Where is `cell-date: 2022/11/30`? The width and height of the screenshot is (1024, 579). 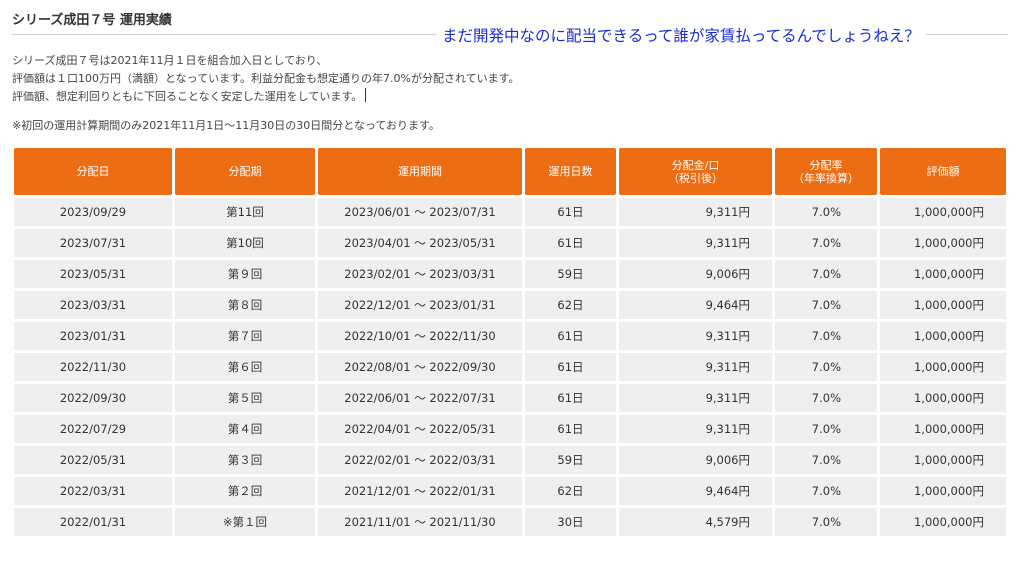 cell-date: 2022/11/30 is located at coordinates (93, 367).